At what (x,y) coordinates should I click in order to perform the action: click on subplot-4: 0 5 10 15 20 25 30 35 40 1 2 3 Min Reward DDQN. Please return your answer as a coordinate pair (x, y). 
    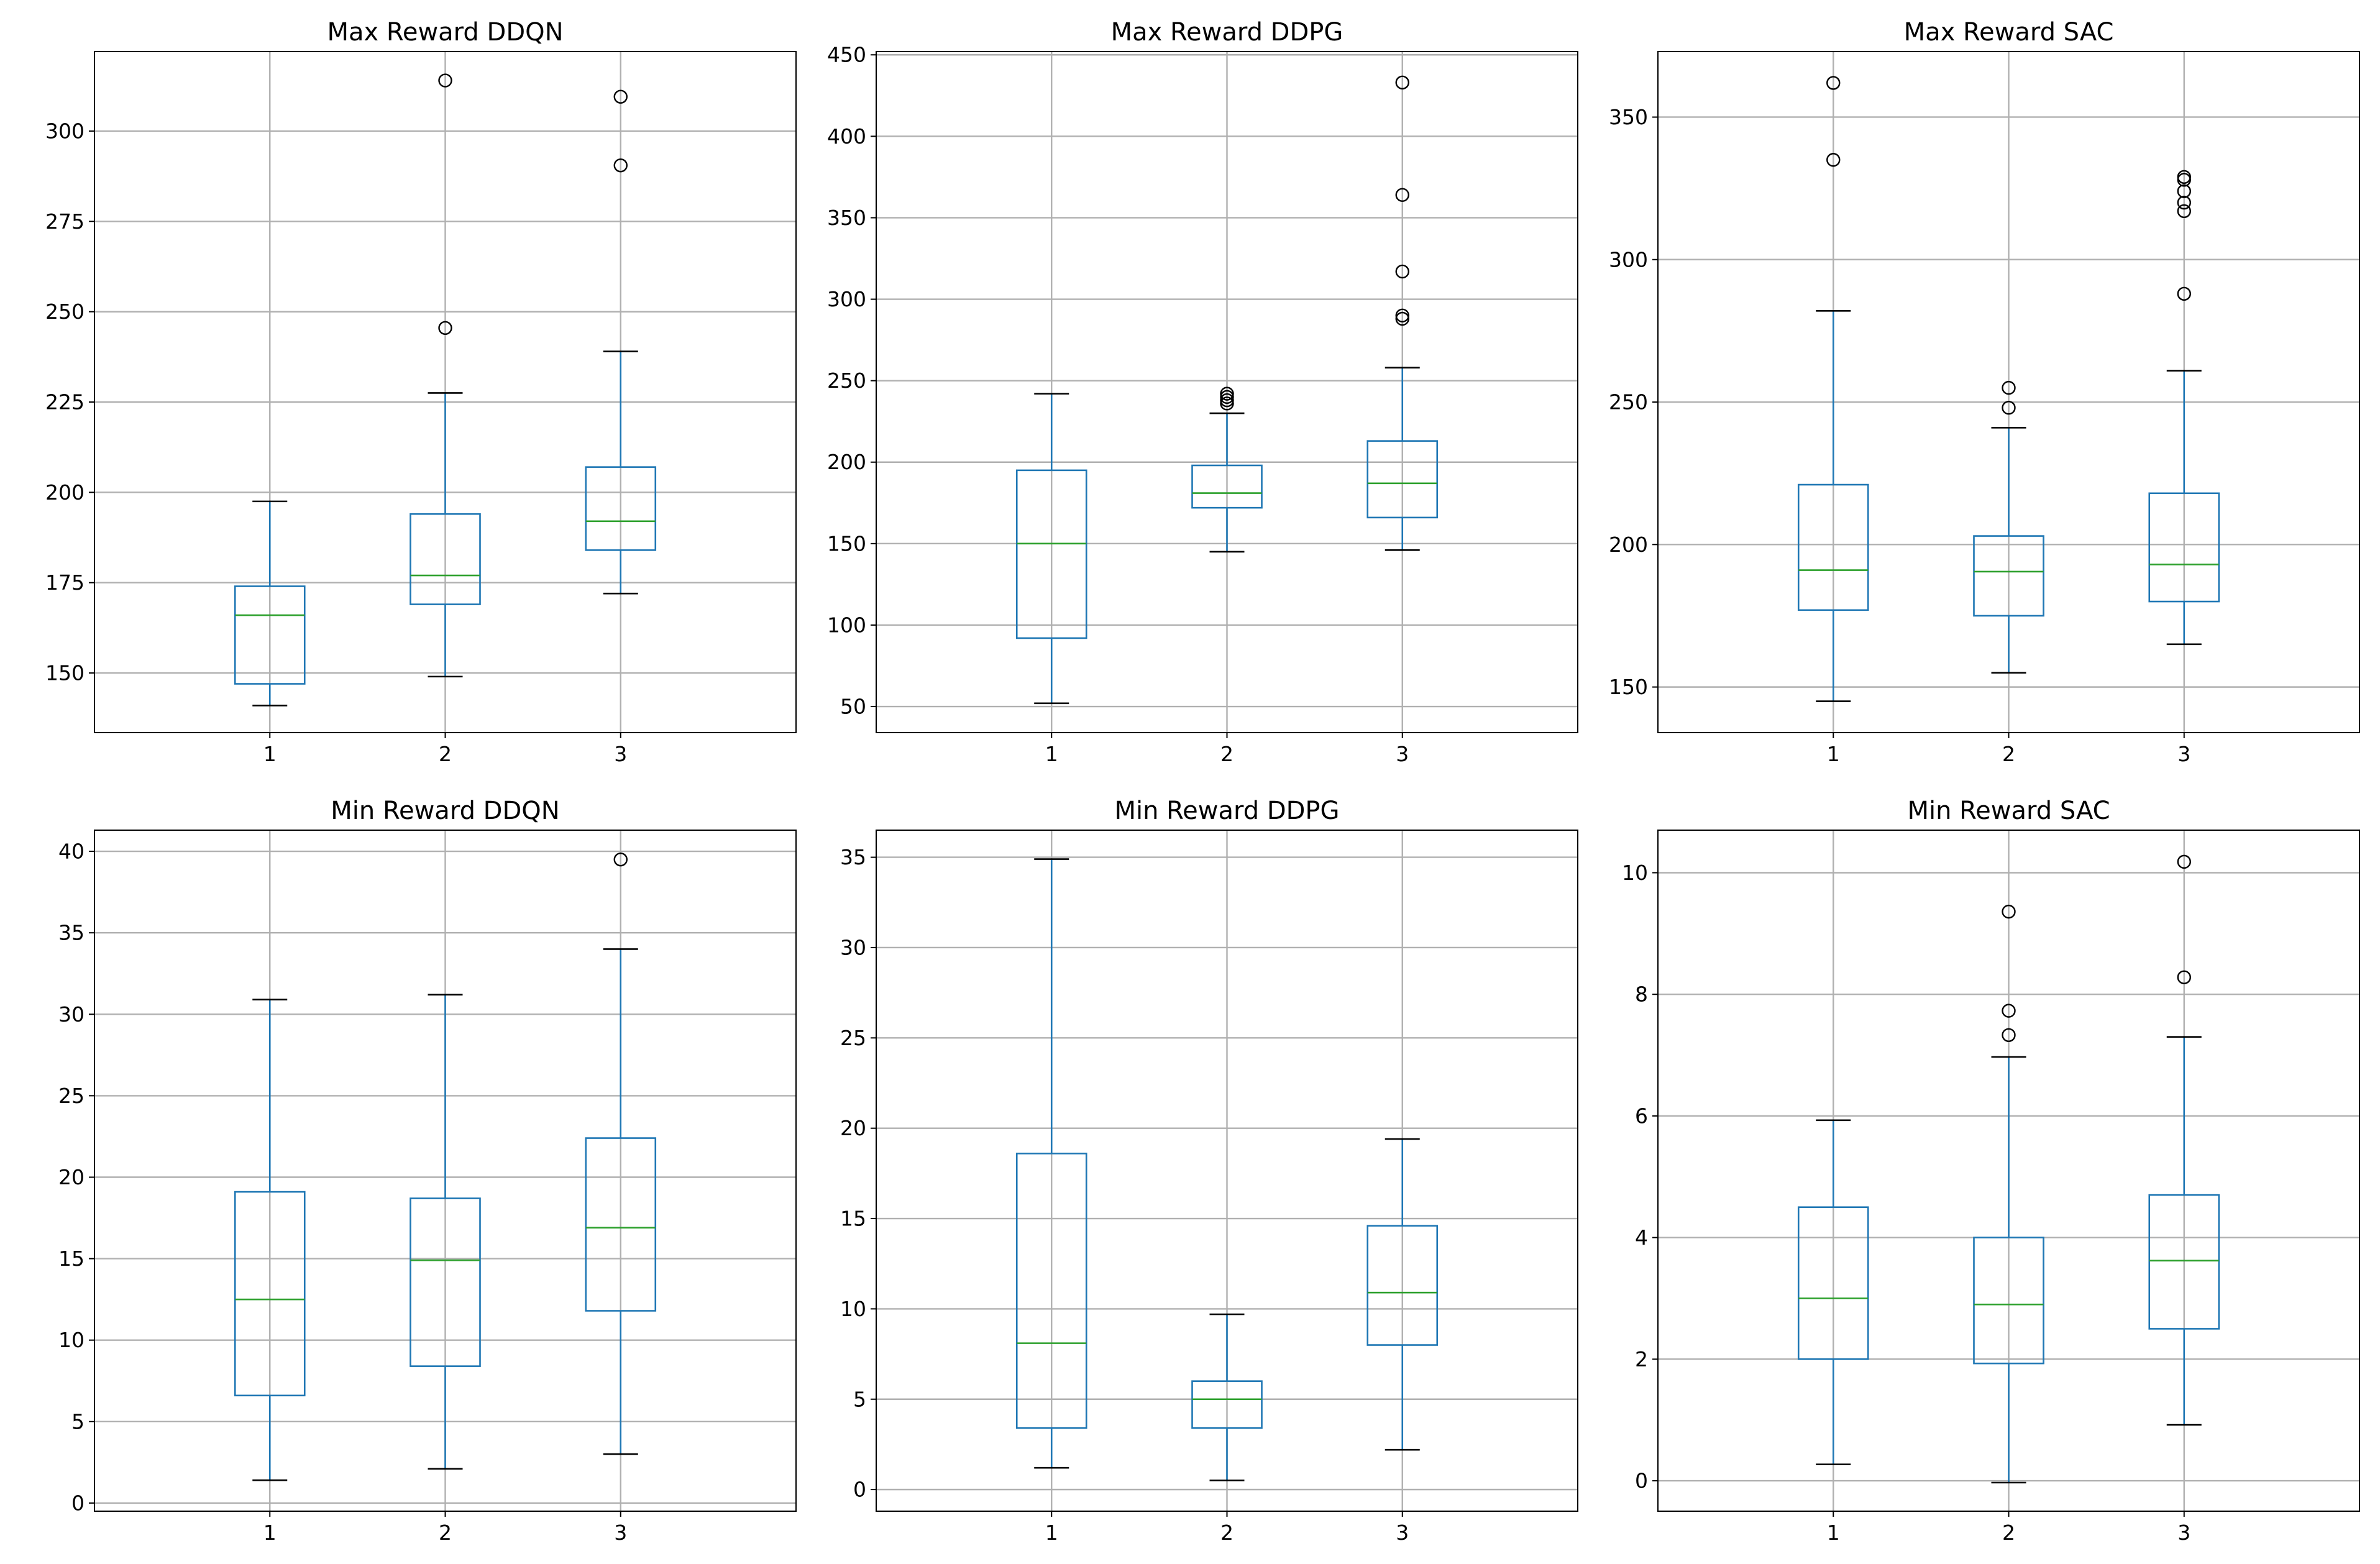
    Looking at the image, I should click on (427, 1171).